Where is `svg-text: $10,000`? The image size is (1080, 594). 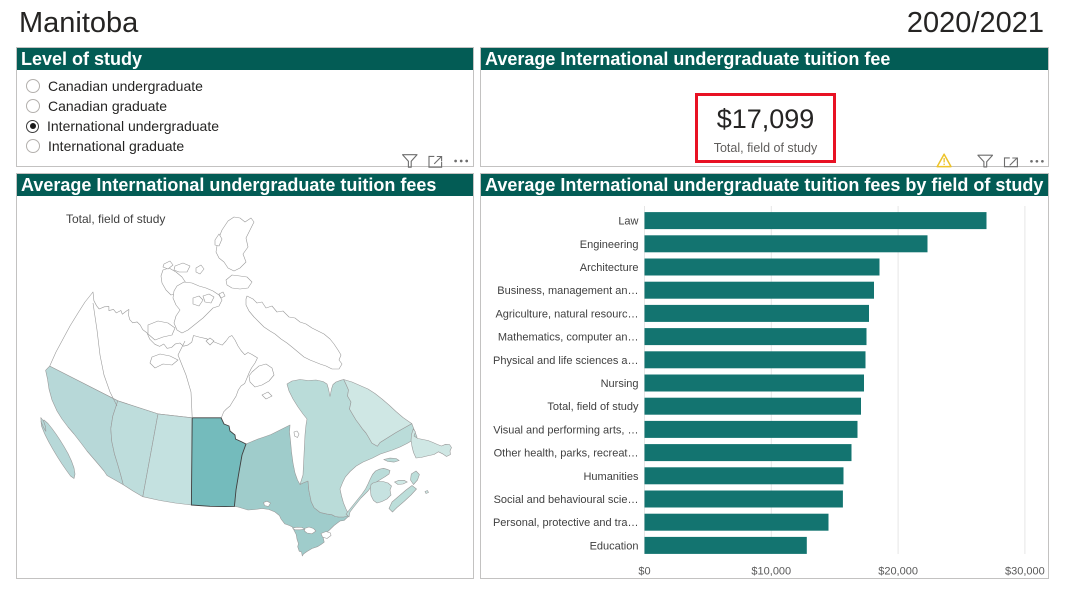
svg-text: $10,000 is located at coordinates (771, 572).